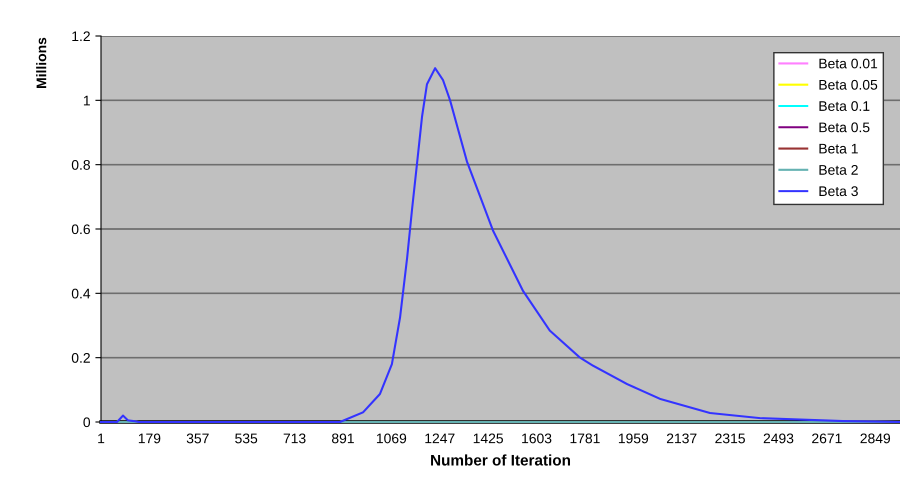  I want to click on y-tick-label: 1.2, so click(81, 36).